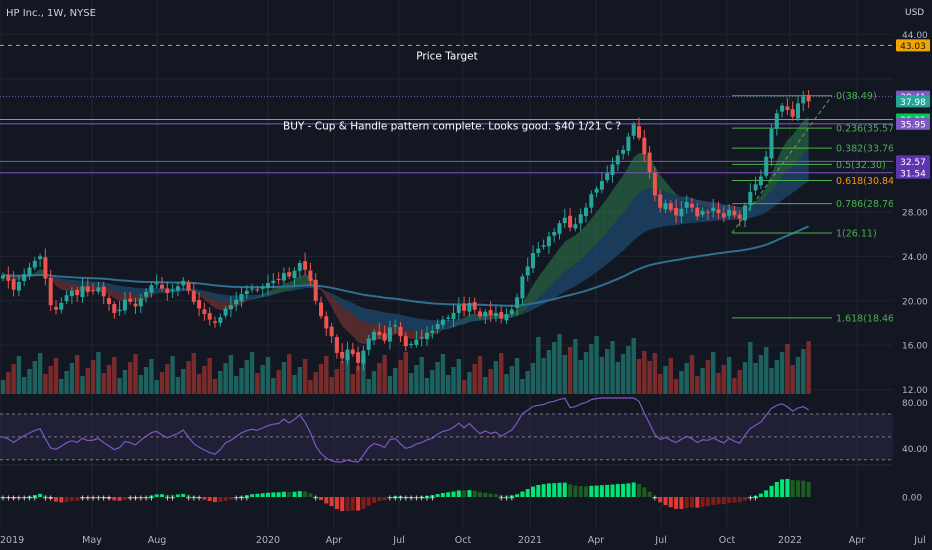 The image size is (932, 550). I want to click on price-label-text: 31.54, so click(913, 174).